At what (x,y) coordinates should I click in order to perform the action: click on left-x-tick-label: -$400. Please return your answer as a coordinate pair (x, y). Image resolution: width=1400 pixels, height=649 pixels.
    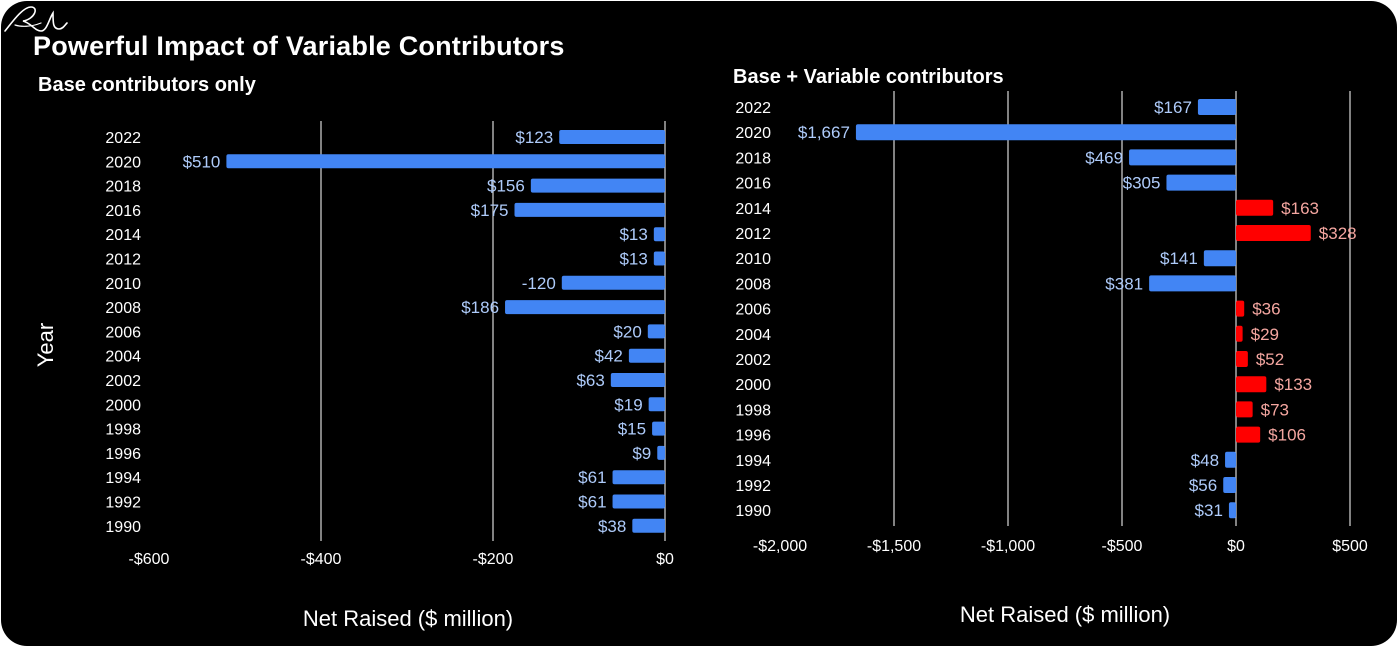
    Looking at the image, I should click on (321, 559).